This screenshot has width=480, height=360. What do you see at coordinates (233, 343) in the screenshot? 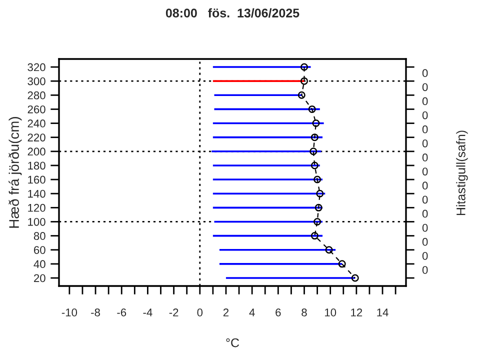
I see `x-axis-title: °C` at bounding box center [233, 343].